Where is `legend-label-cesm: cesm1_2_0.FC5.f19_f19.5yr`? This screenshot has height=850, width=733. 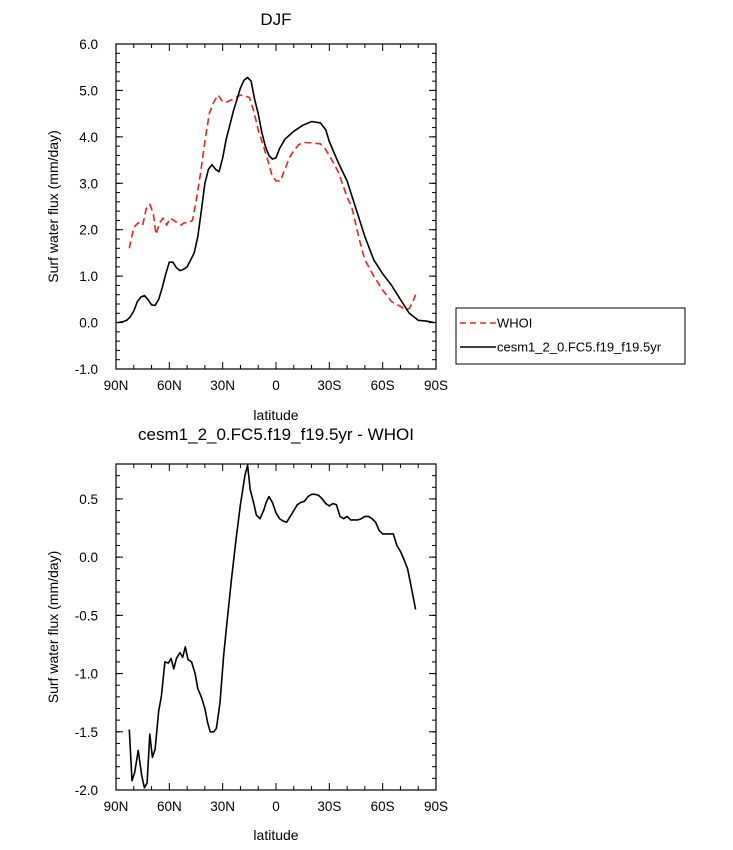
legend-label-cesm: cesm1_2_0.FC5.f19_f19.5yr is located at coordinates (579, 347).